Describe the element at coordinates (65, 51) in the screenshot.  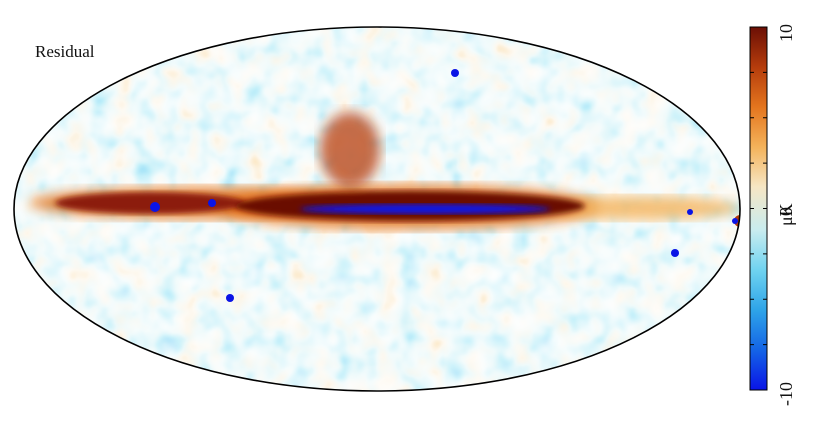
I see `map-title: Residual` at that location.